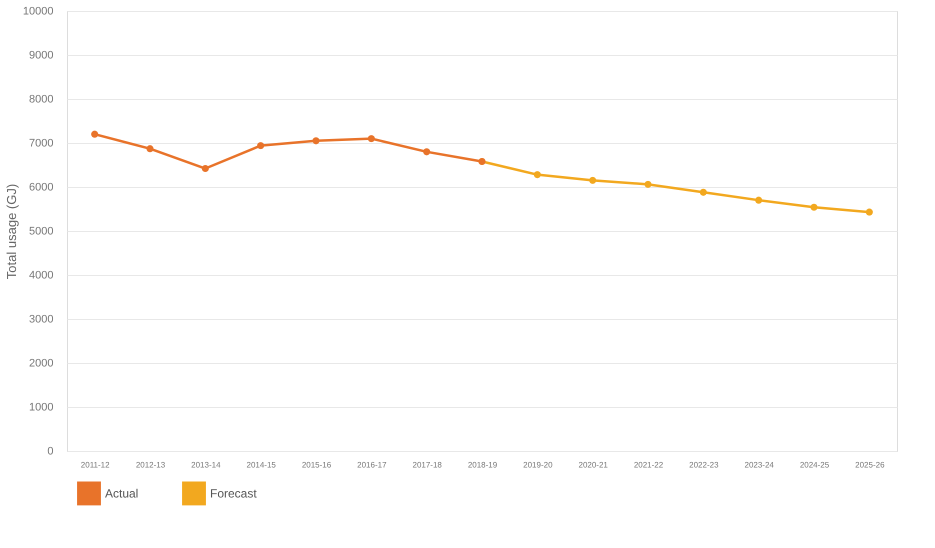  Describe the element at coordinates (41, 56) in the screenshot. I see `y-tick-label: 9000` at that location.